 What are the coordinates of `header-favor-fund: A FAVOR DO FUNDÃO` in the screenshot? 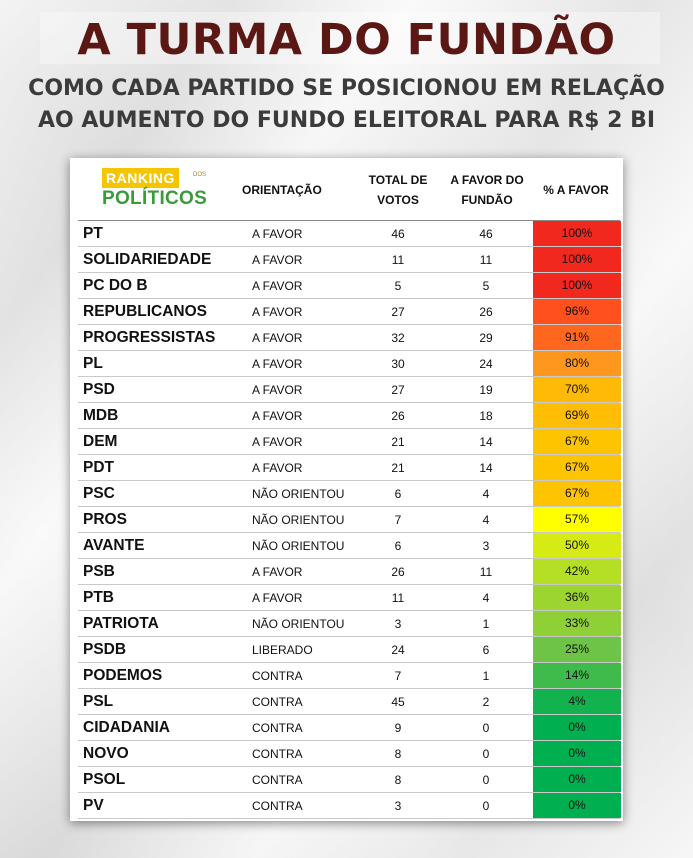 It's located at (487, 190).